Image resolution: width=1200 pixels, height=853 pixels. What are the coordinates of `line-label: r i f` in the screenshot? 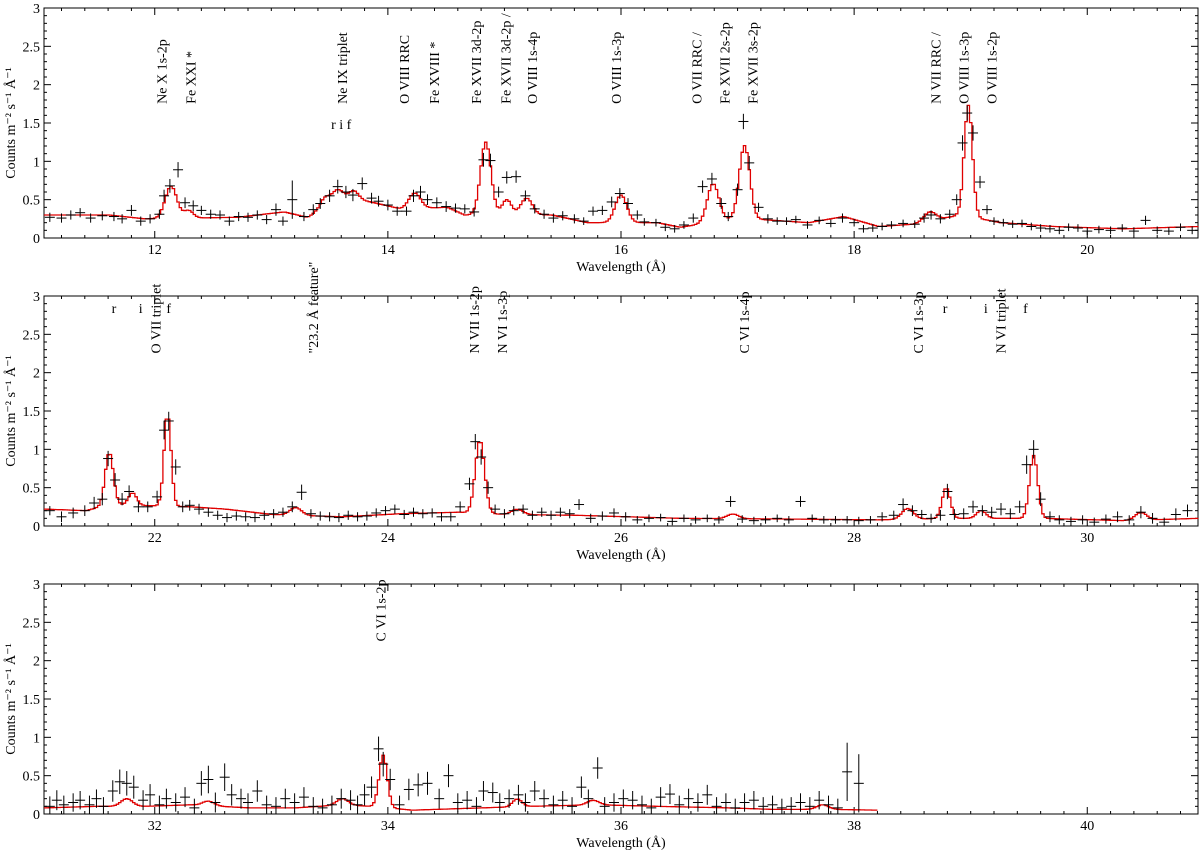 It's located at (341, 125).